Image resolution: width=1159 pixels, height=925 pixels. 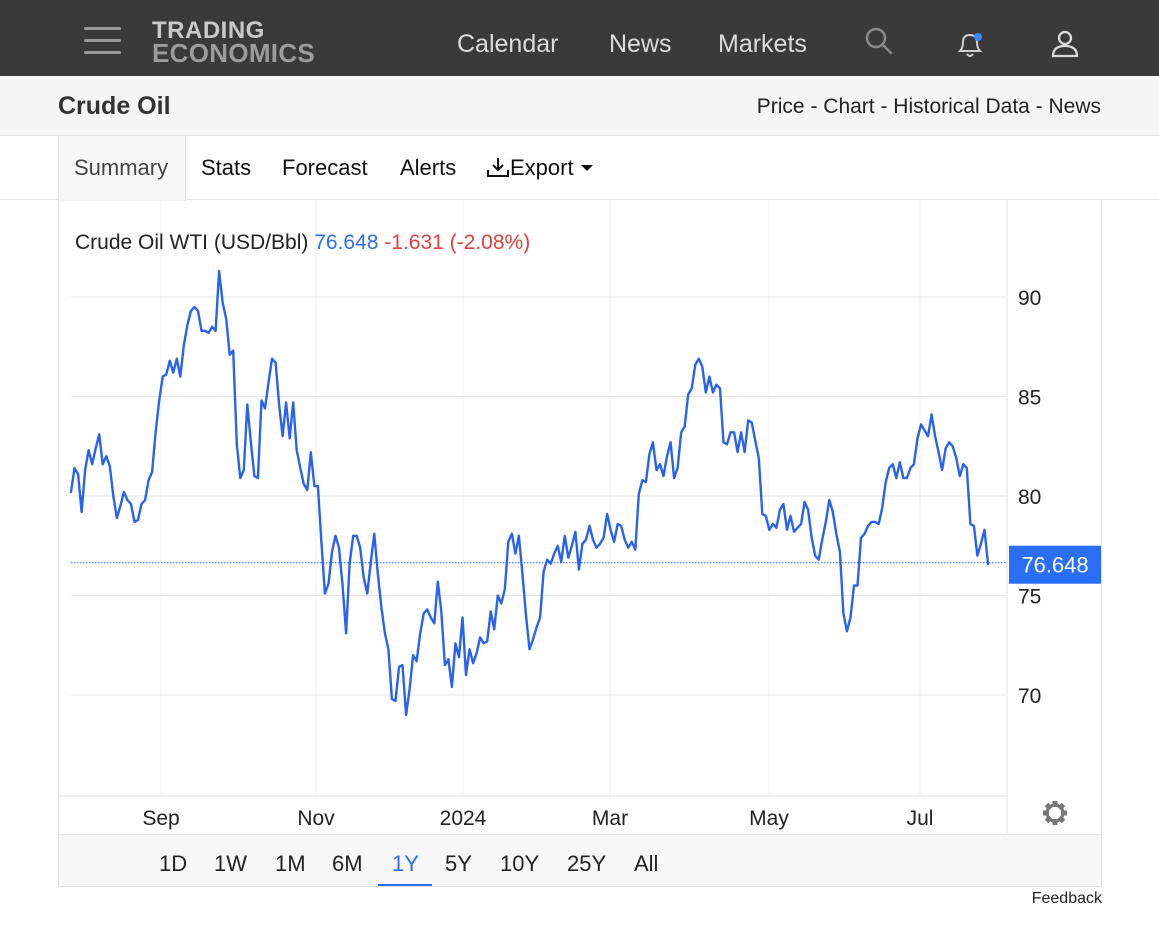 I want to click on x-tick-label: Nov, so click(x=316, y=818).